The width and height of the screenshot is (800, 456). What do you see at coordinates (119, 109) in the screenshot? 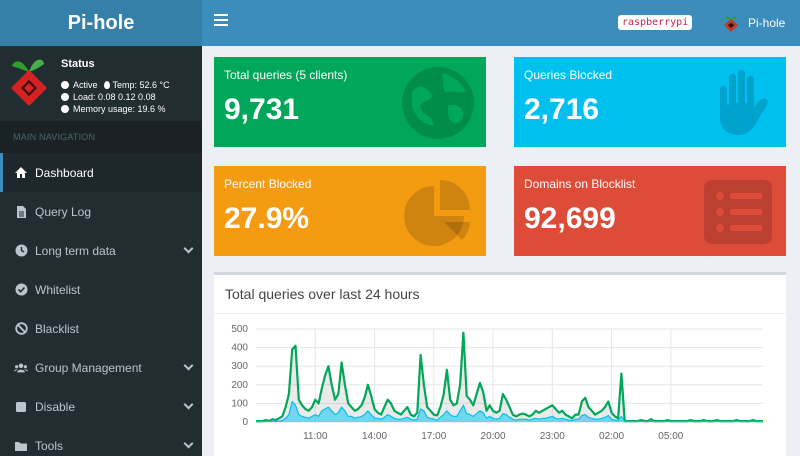
I see `status-memory: Memory usage: 19.6 %` at bounding box center [119, 109].